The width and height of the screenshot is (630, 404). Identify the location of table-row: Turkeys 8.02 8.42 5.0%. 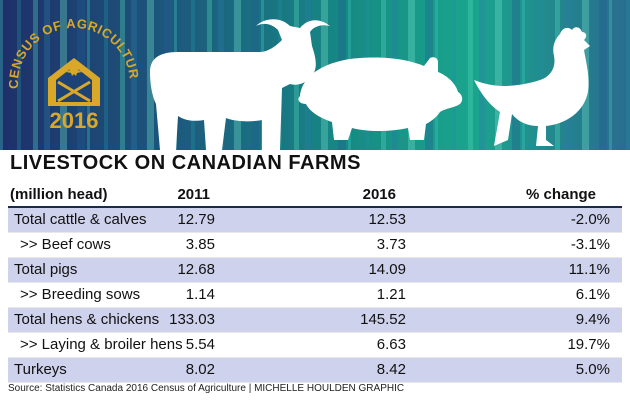
(315, 370).